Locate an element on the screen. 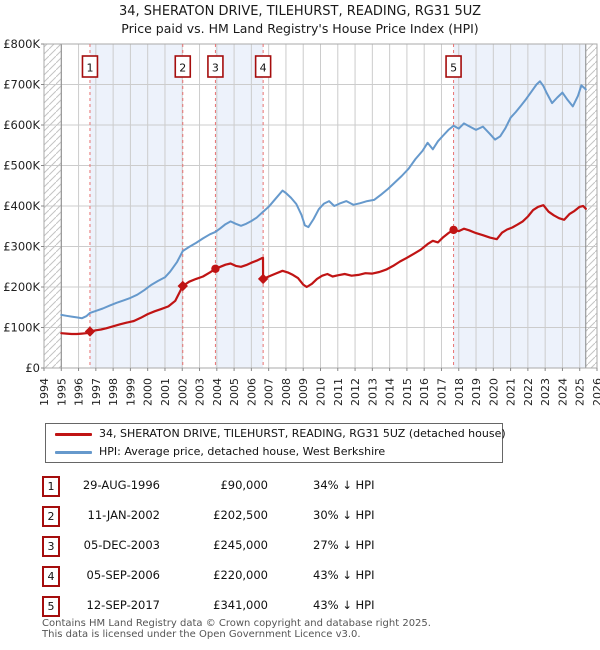  sale-date: 12-SEP-2017 is located at coordinates (123, 605).